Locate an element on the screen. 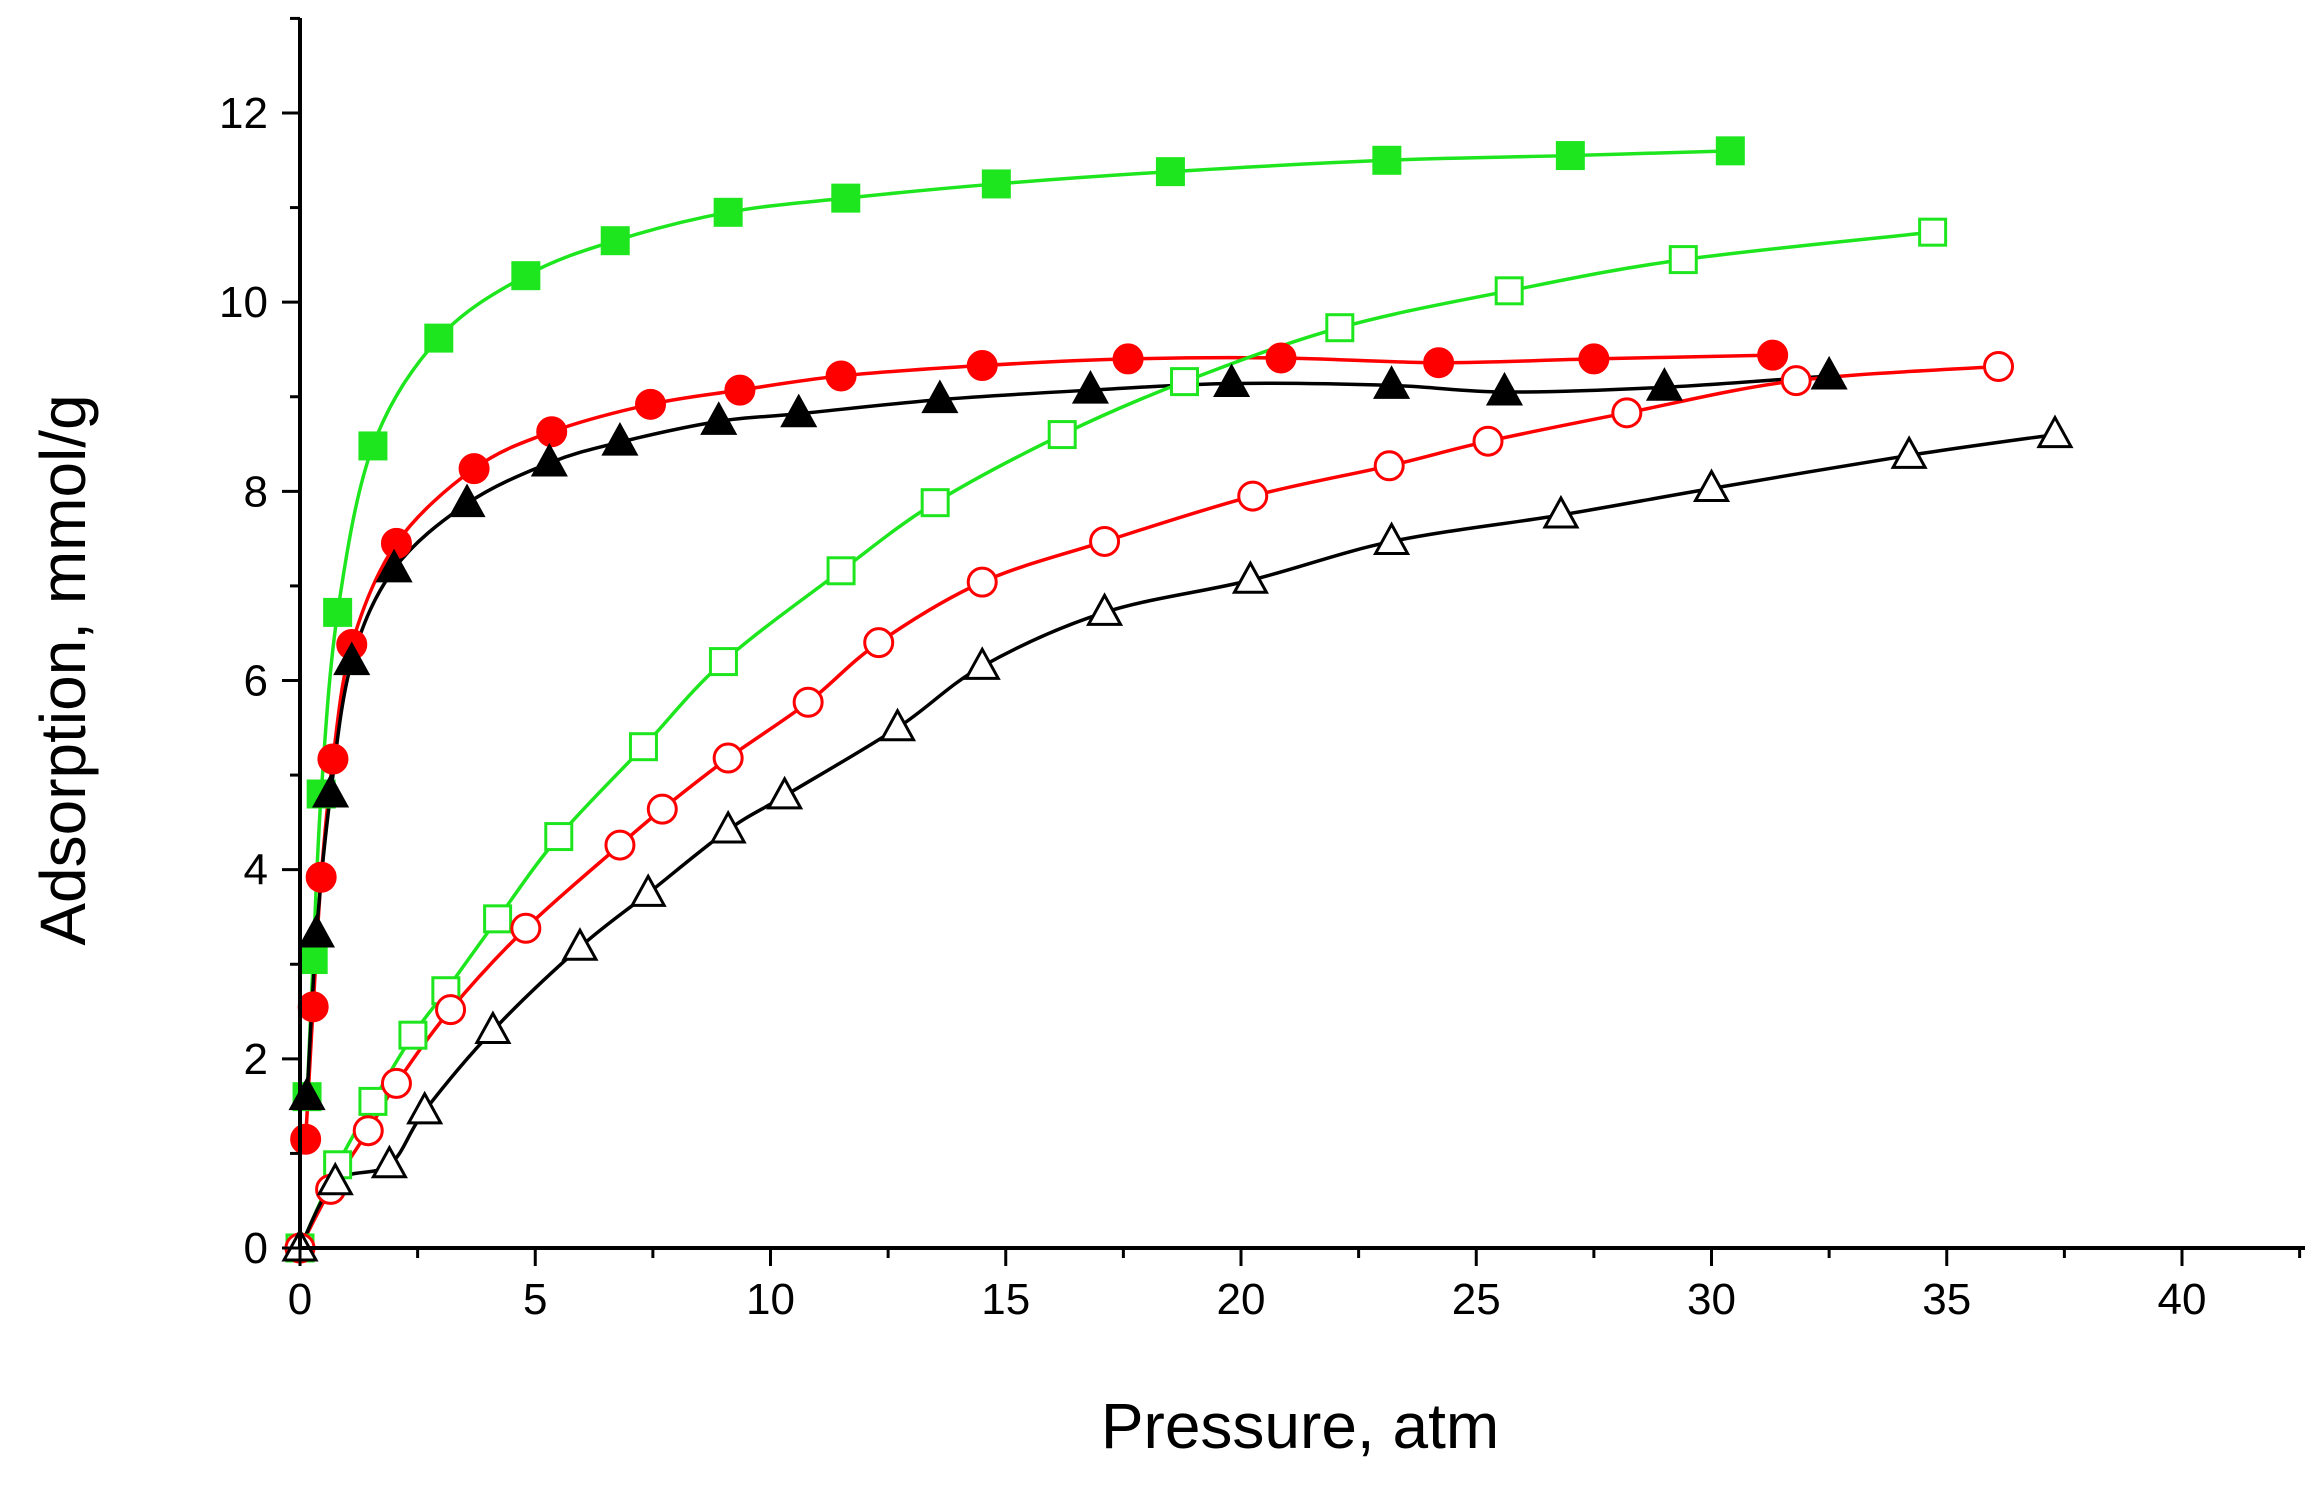  x-tick-label: 5 is located at coordinates (535, 1299).